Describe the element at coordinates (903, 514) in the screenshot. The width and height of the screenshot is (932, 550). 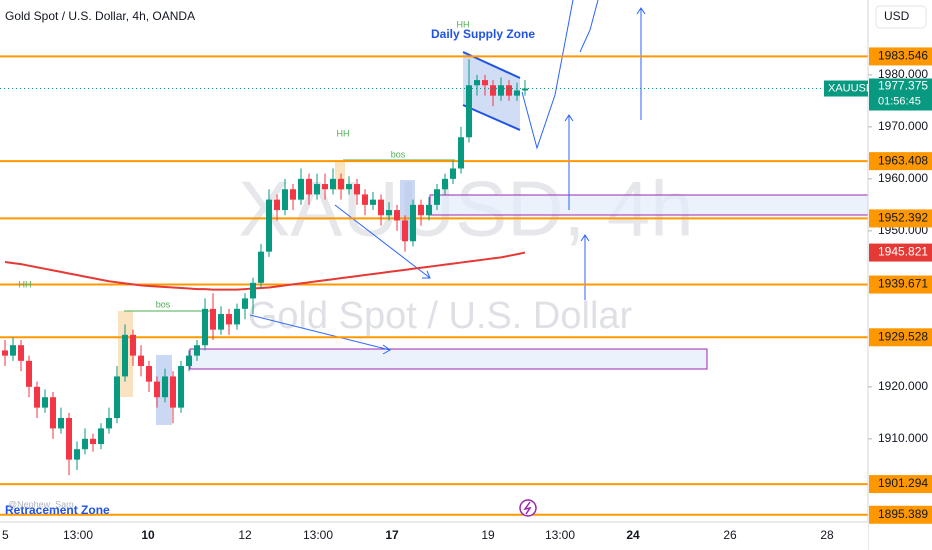
I see `level-tag-label: 1895.389` at that location.